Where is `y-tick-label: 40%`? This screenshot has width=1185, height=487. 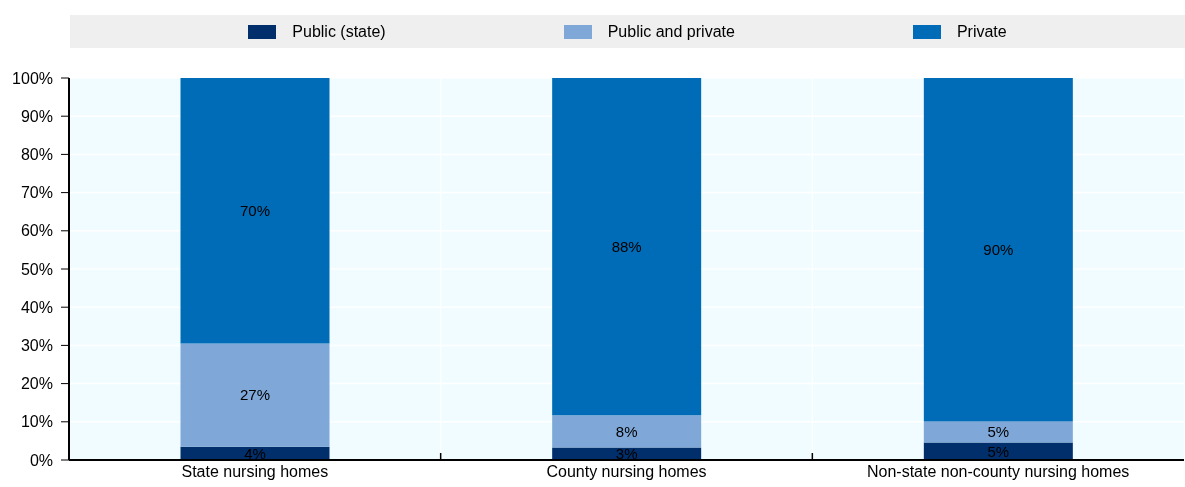 y-tick-label: 40% is located at coordinates (36, 307).